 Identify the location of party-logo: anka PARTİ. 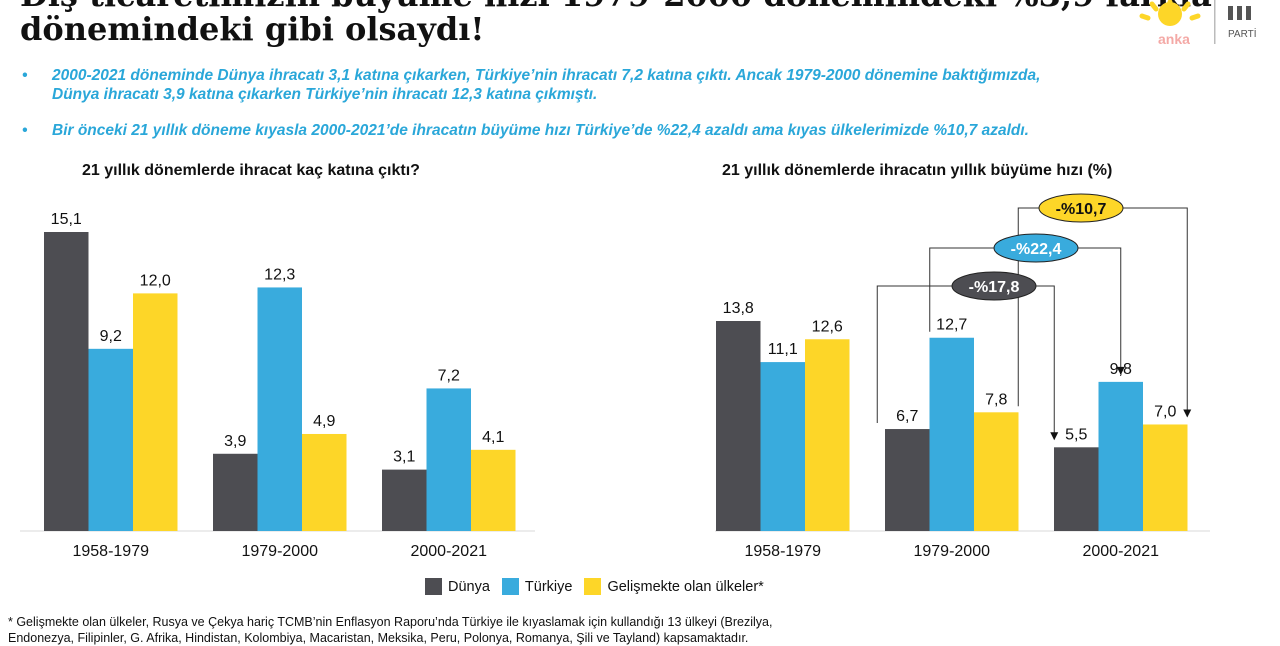
(1205, 24).